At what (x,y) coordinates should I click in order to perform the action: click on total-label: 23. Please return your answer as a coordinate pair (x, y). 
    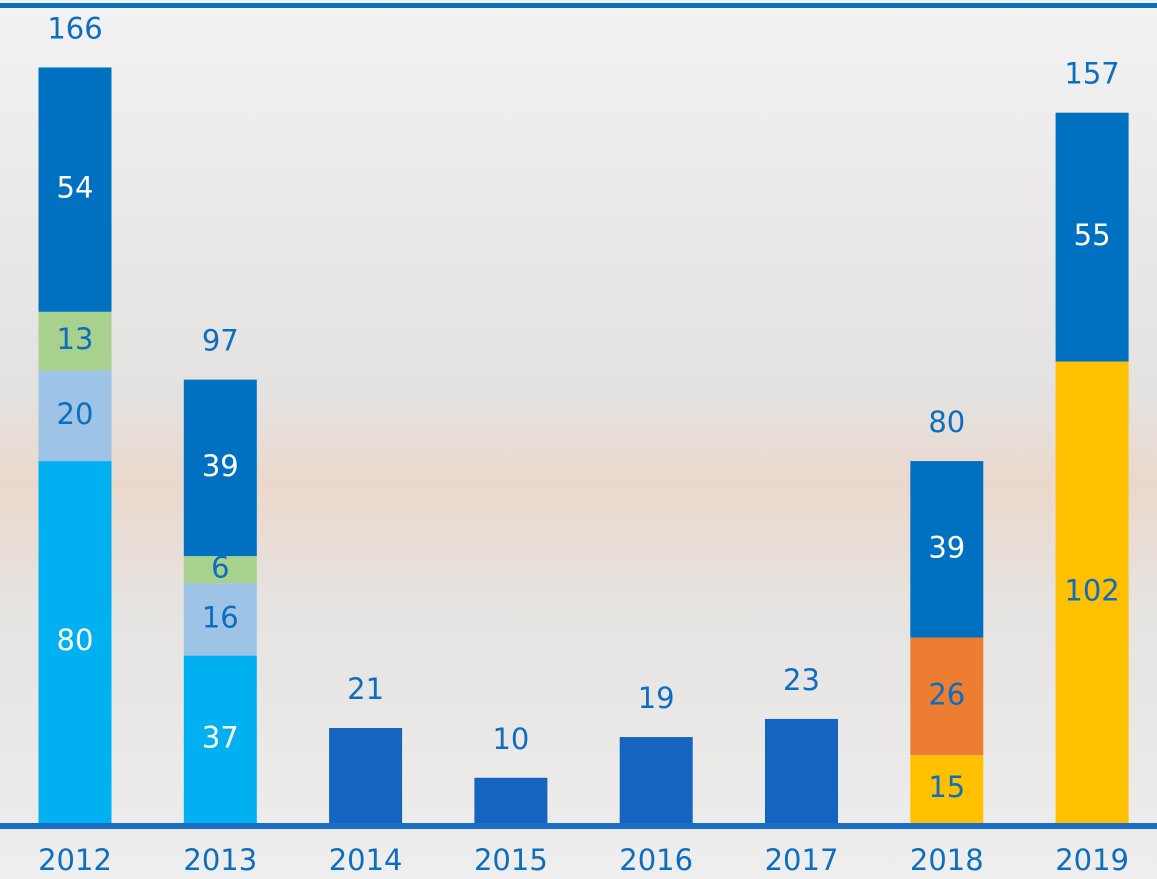
    Looking at the image, I should click on (801, 680).